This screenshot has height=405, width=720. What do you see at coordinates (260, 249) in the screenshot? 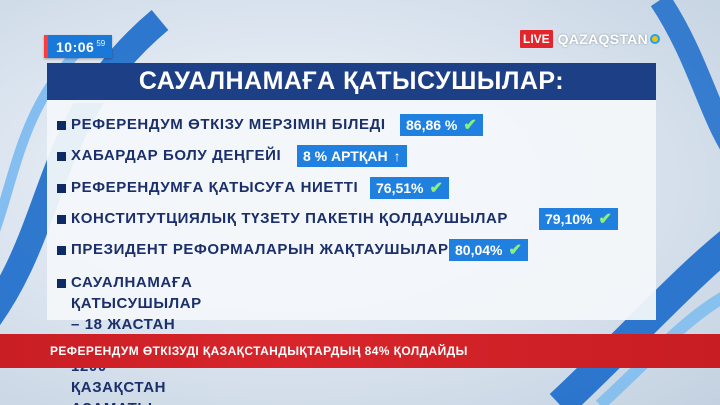
I see `item-label: ПРЕЗИДЕНТ РЕФОРМАЛАРЫН ЖАҚТАУШЫЛАР` at bounding box center [260, 249].